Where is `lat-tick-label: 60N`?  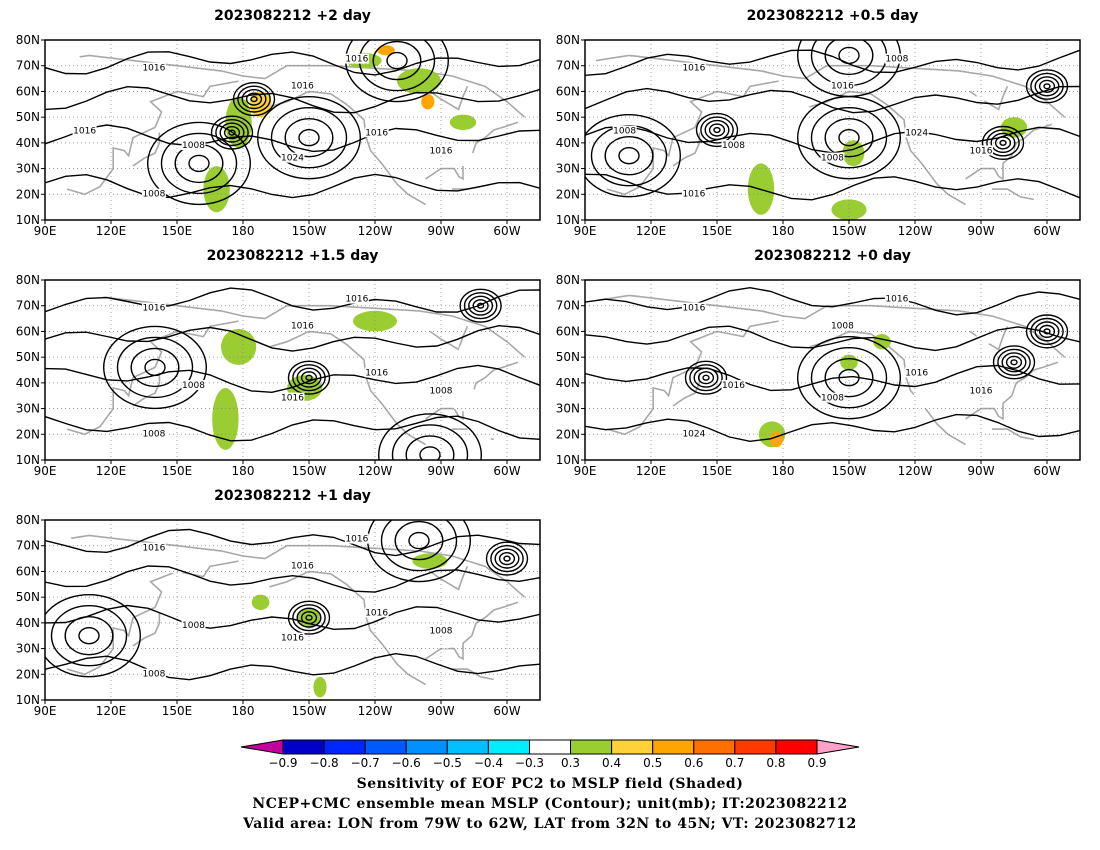
lat-tick-label: 60N is located at coordinates (28, 91).